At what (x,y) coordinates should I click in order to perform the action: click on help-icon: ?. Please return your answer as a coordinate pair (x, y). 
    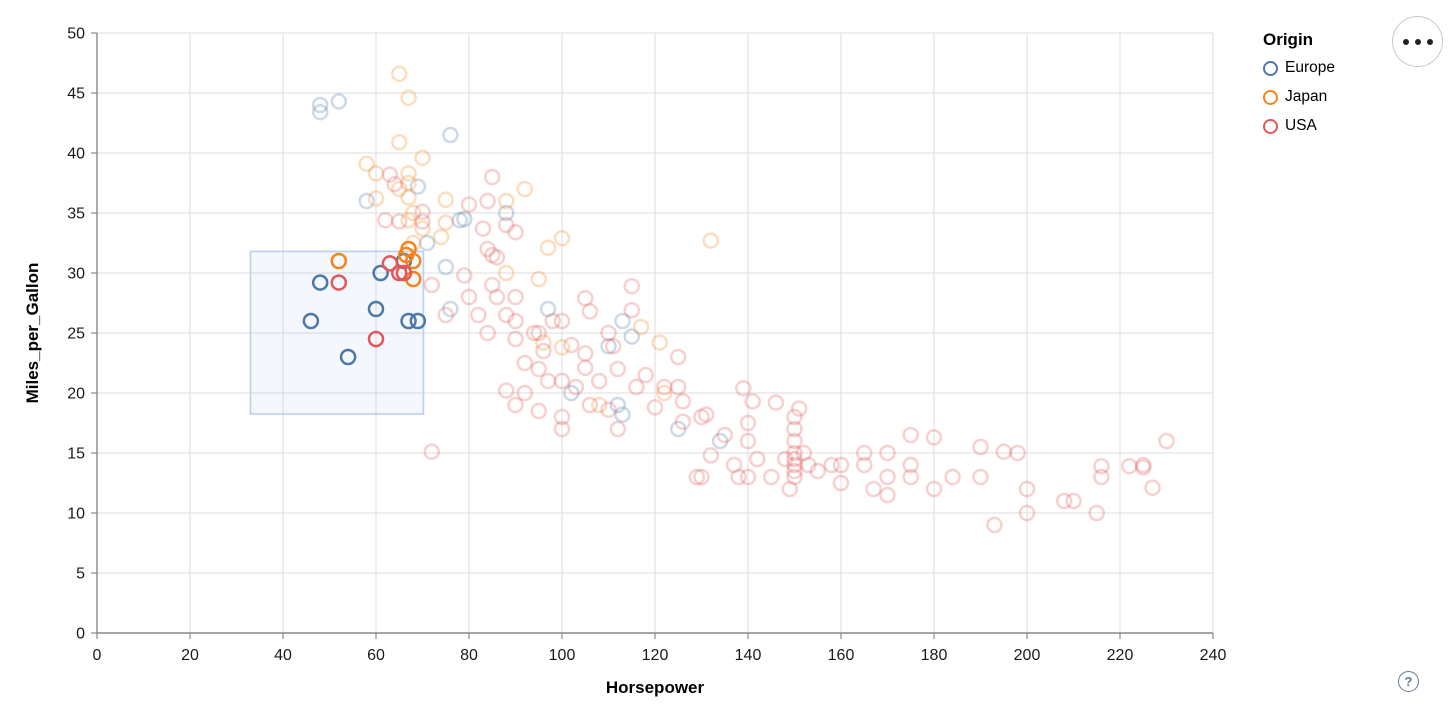
    Looking at the image, I should click on (1408, 681).